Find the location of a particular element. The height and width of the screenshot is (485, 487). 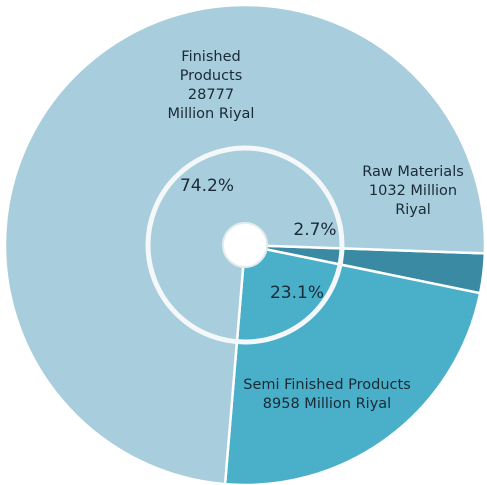

slice-label-raw-materials: Raw Materials 1032 Million Riyal is located at coordinates (413, 191).